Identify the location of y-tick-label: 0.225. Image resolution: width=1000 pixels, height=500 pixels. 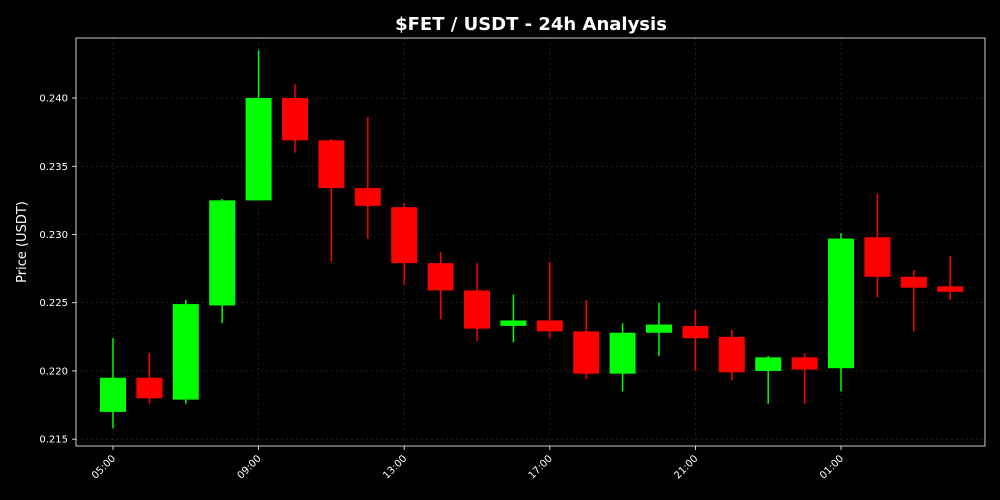
(53, 303).